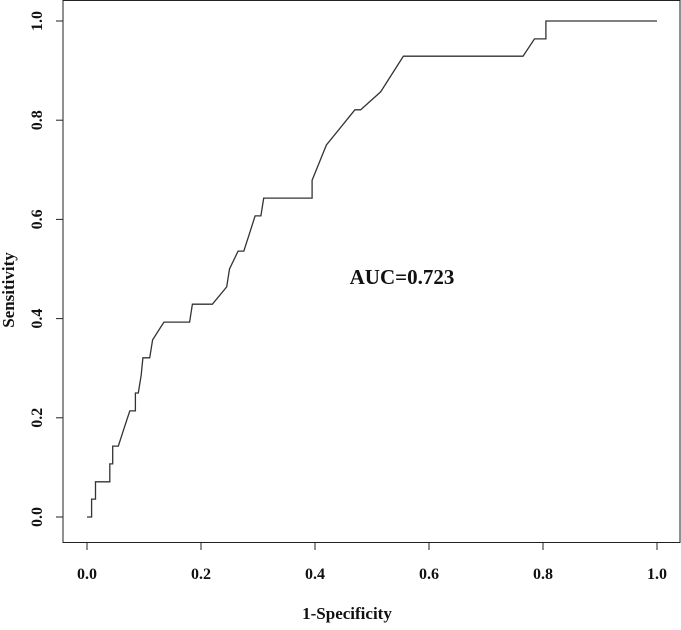 The image size is (681, 630). I want to click on y-tick-label: 0.6, so click(37, 219).